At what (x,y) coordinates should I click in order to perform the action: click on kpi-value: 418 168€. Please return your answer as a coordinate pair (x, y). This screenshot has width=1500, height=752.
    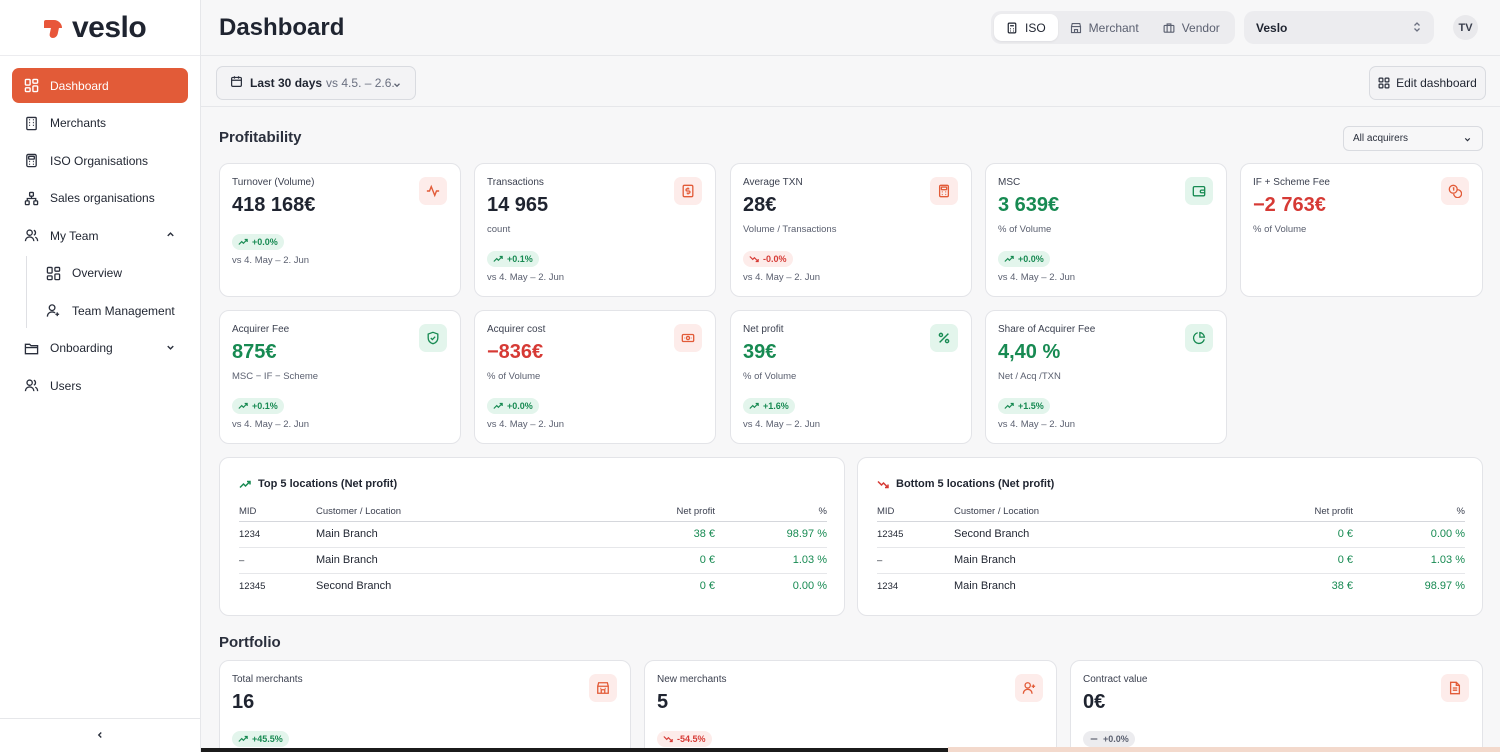
    Looking at the image, I should click on (274, 205).